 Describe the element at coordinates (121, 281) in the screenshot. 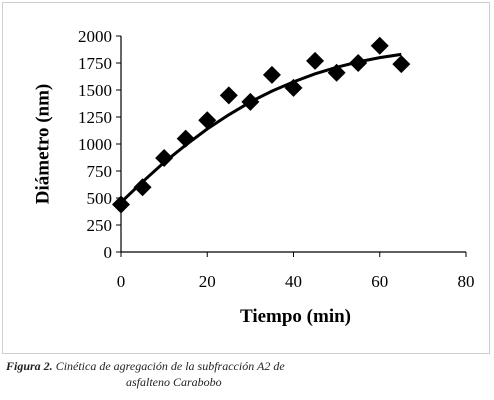

I see `x-tick-label: 0` at that location.